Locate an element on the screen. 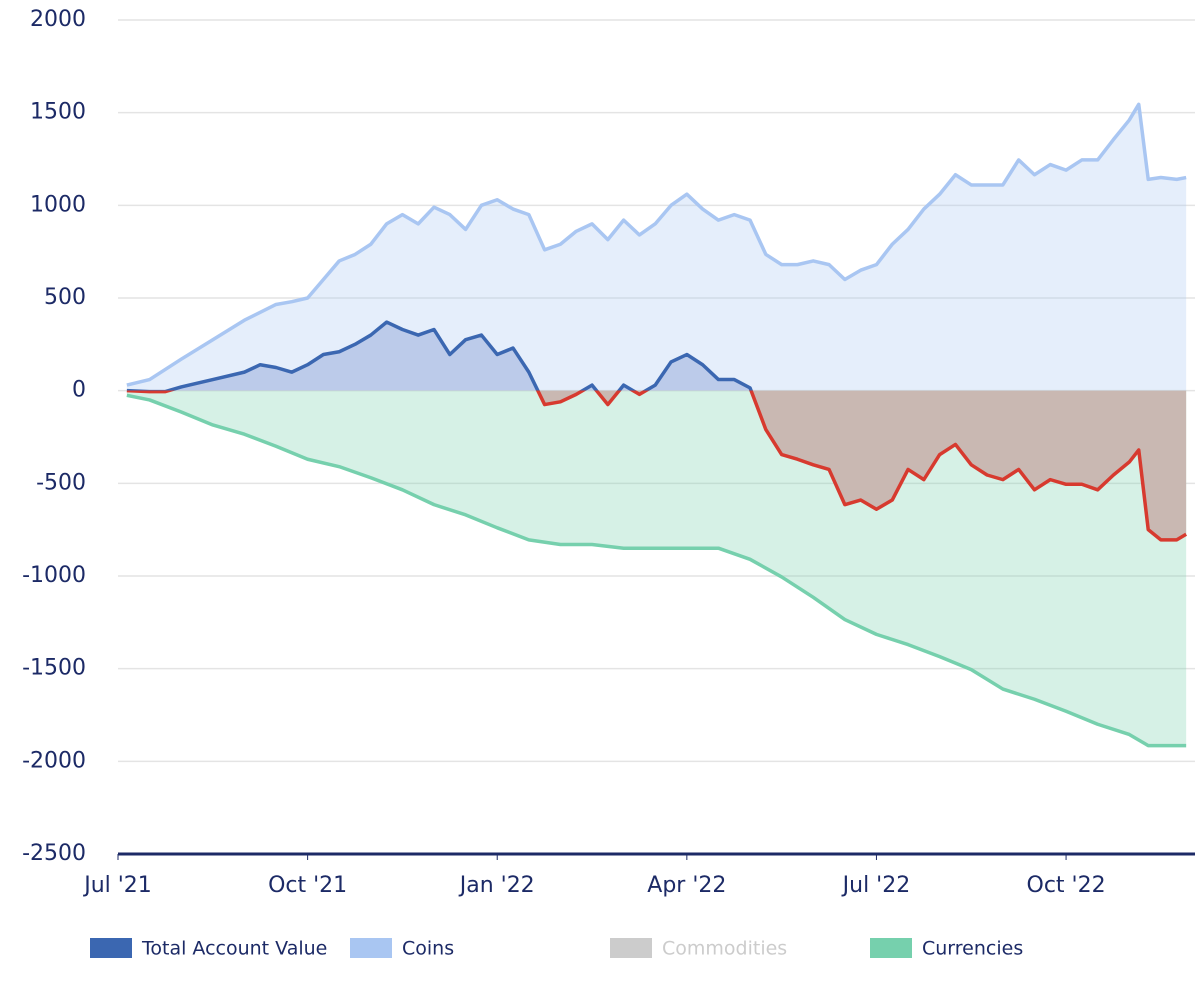 The height and width of the screenshot is (1000, 1200). y-tick-label: -1500 is located at coordinates (54, 668).